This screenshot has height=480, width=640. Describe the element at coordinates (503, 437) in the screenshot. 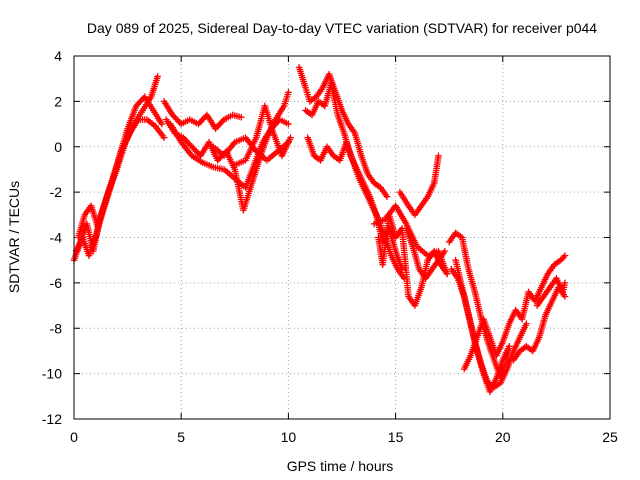

I see `x-tick-label: 20` at that location.